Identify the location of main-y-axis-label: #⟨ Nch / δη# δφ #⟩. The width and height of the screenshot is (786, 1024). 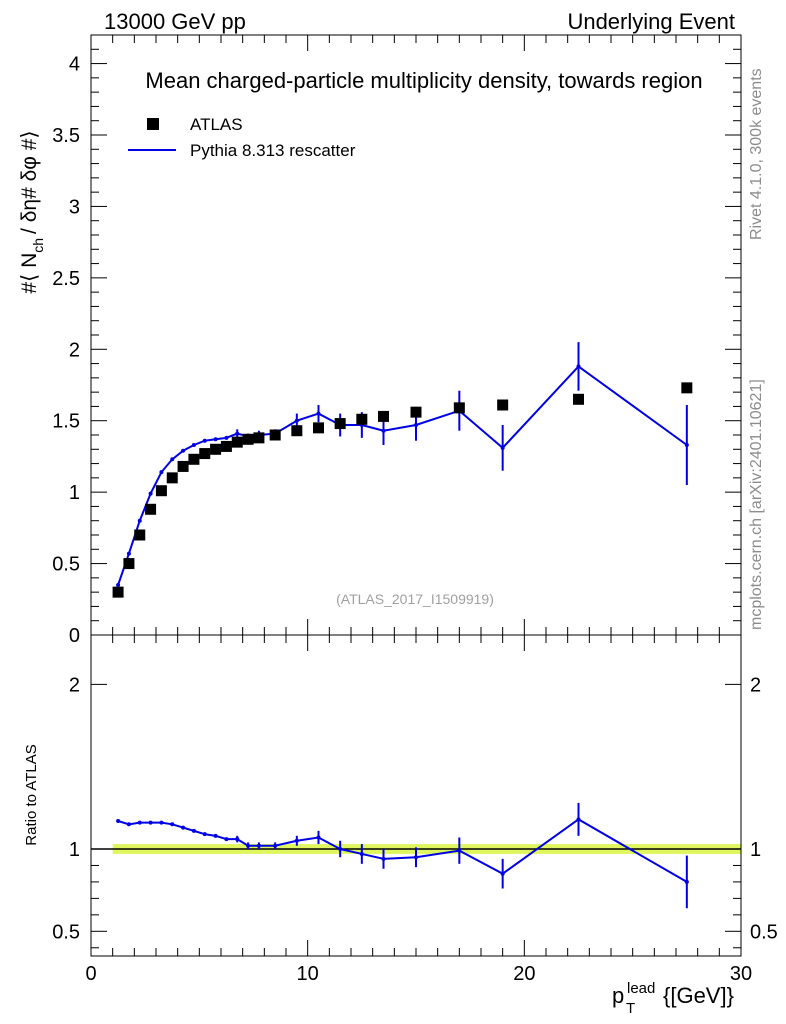
(32, 211).